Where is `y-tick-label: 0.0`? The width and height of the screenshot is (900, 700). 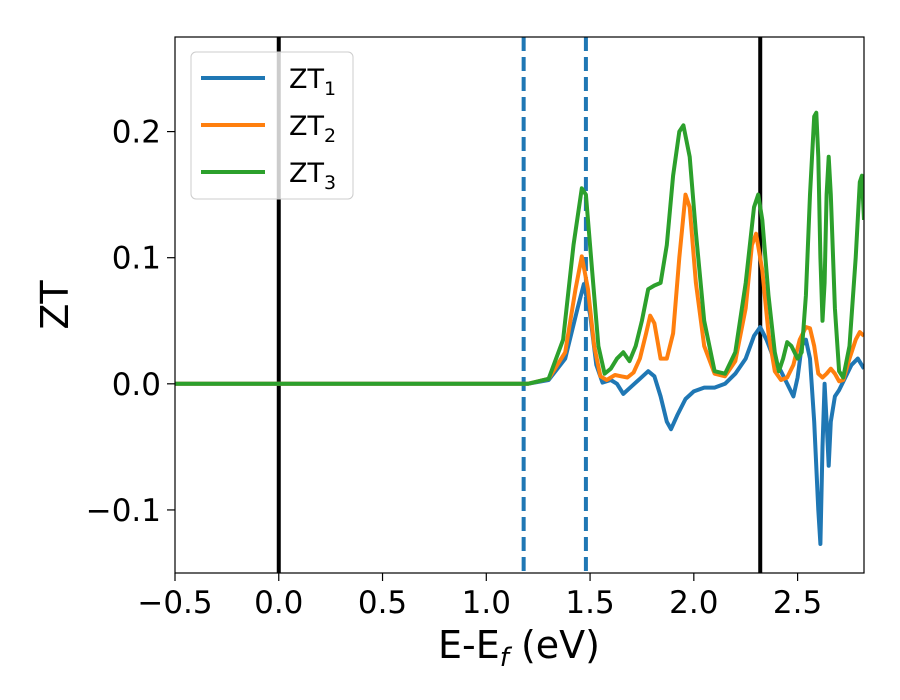
y-tick-label: 0.0 is located at coordinates (136, 385).